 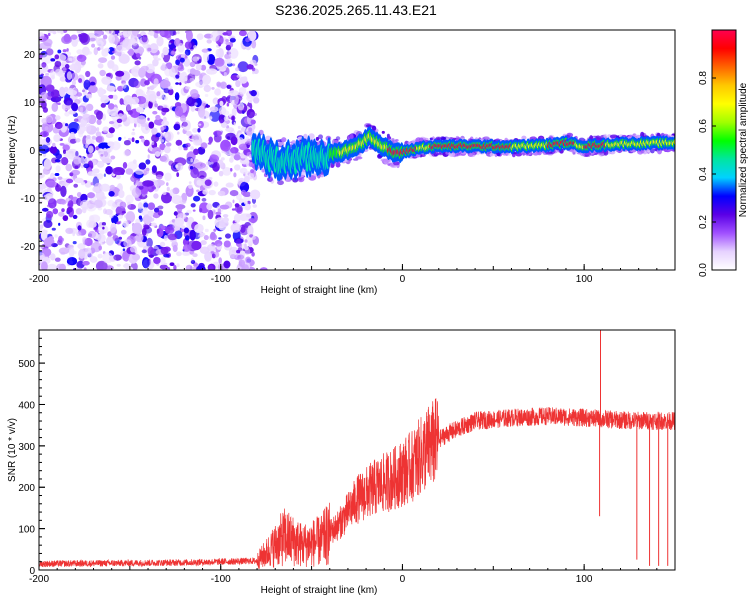 What do you see at coordinates (584, 579) in the screenshot?
I see `snr-x-tick-label: 100` at bounding box center [584, 579].